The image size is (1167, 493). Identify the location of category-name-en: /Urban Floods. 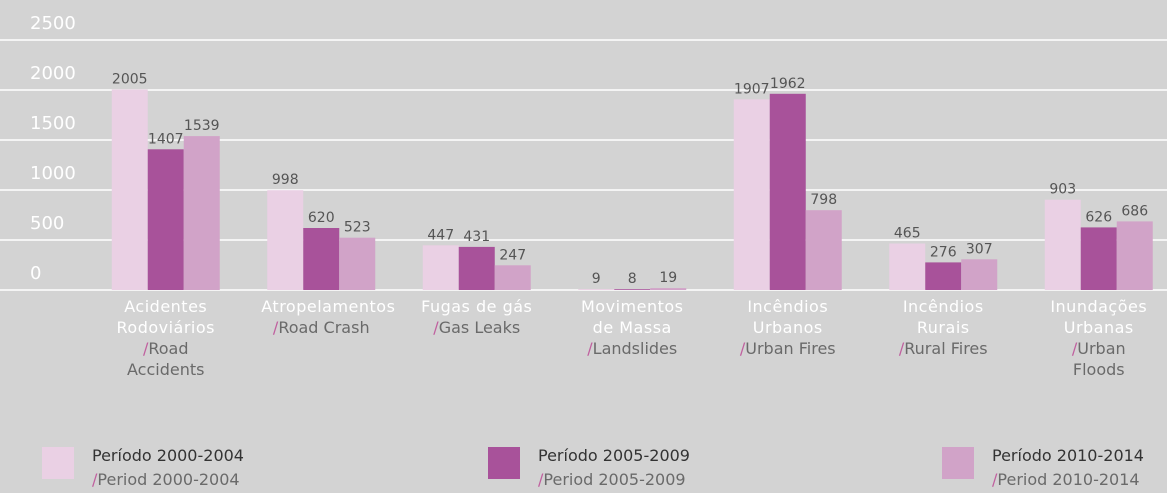
(1098, 359).